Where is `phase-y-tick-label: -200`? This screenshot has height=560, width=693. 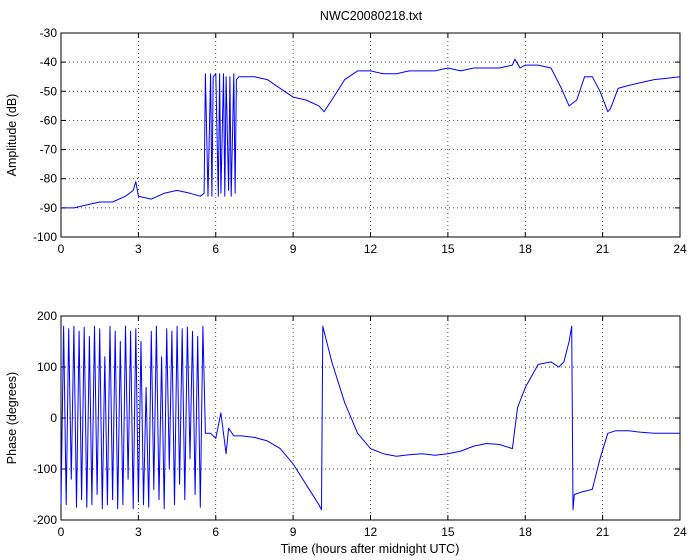 phase-y-tick-label: -200 is located at coordinates (45, 520).